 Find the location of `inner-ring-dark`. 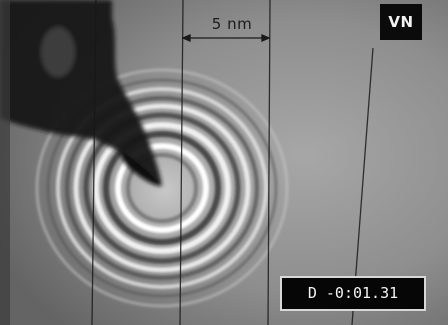

inner-ring-dark is located at coordinates (162, 188).